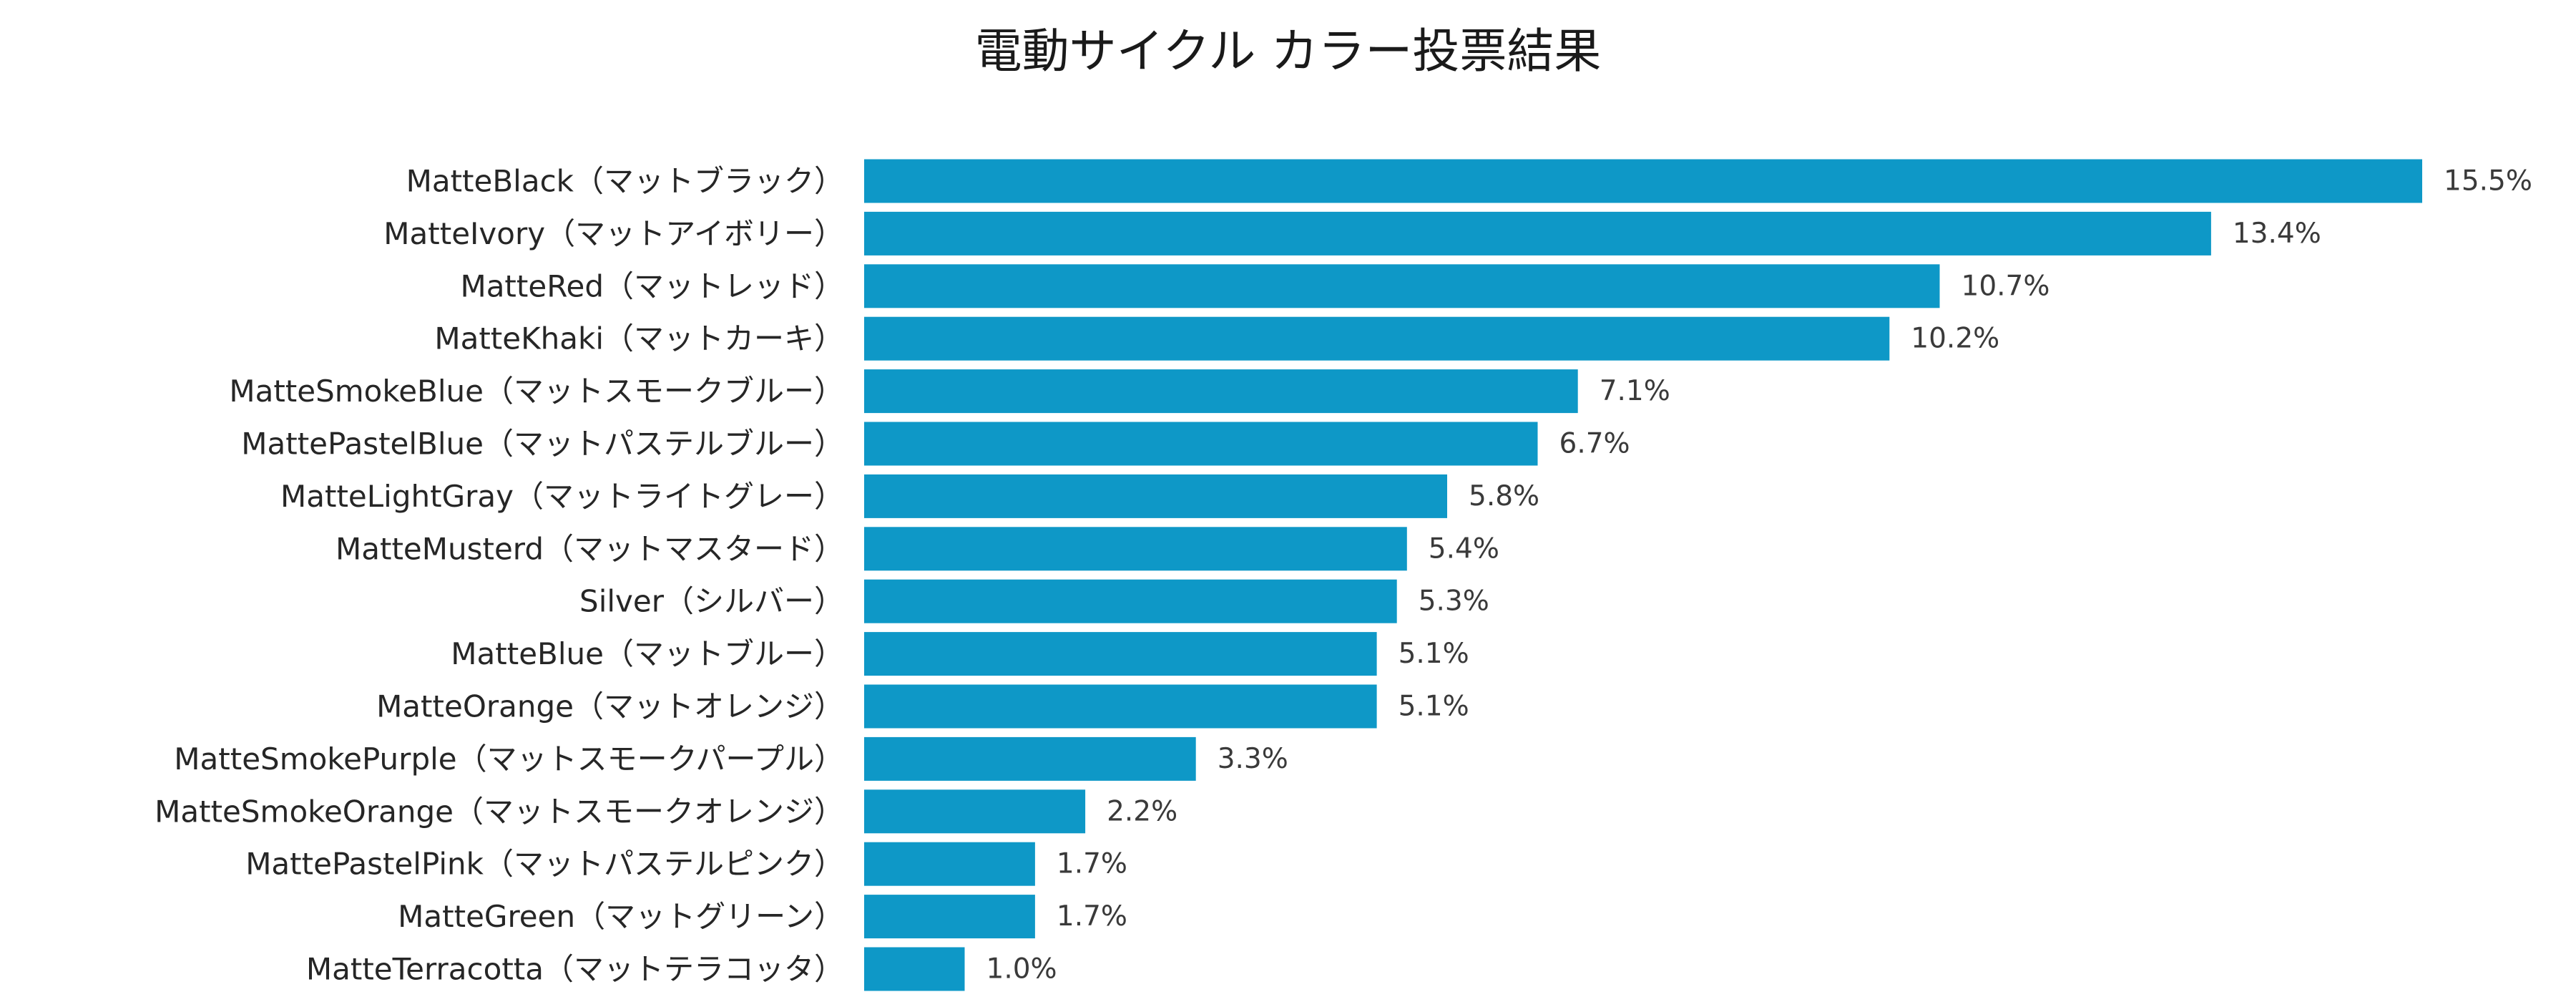 This screenshot has height=1007, width=2576. What do you see at coordinates (639, 338) in the screenshot?
I see `category-label: MatteKhaki（マットカーキ）` at bounding box center [639, 338].